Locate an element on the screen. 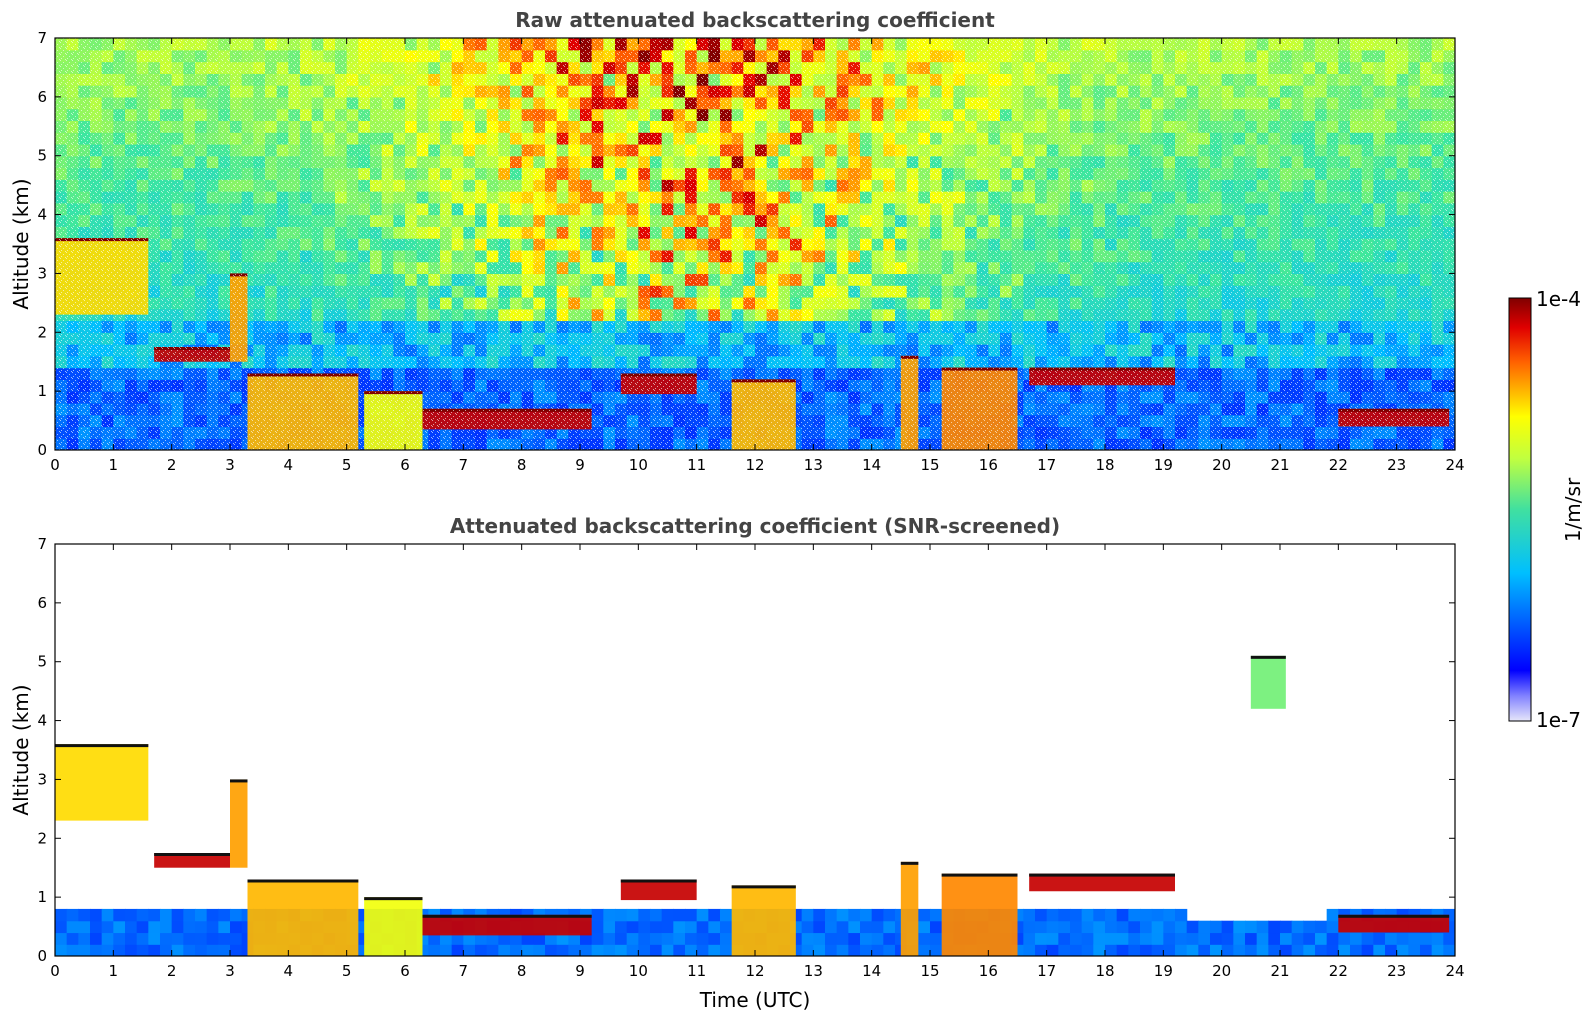 This screenshot has height=1020, width=1595. y-tick-label: 5 is located at coordinates (42, 662).